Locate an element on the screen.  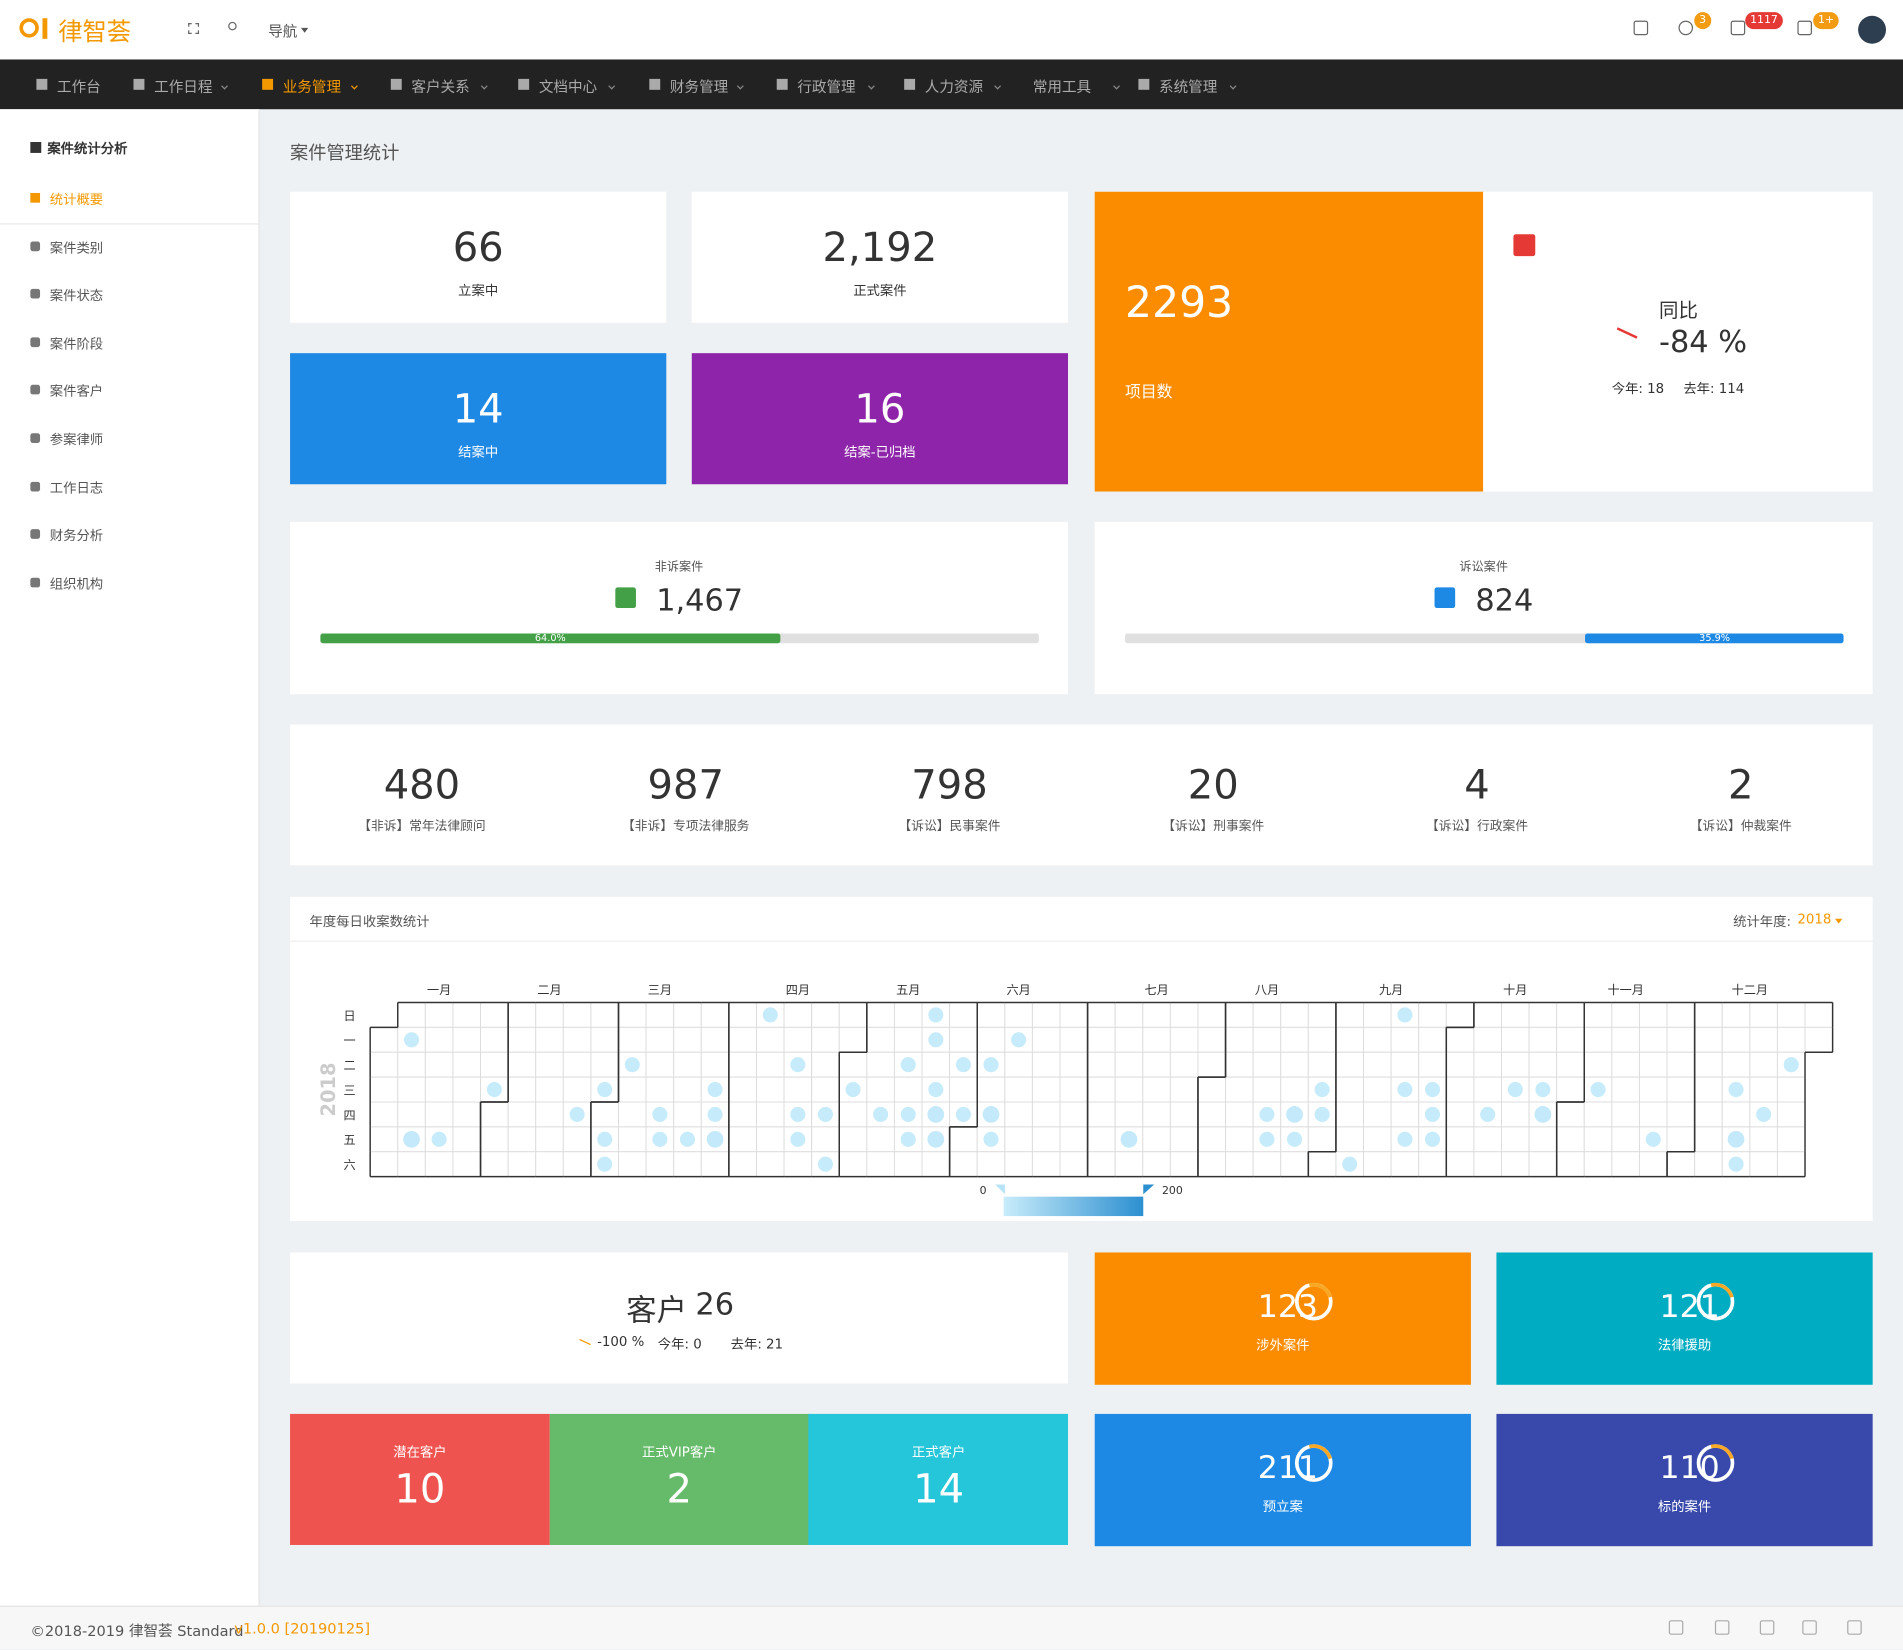
sidebar-item: 组织机构 is located at coordinates (129, 583).